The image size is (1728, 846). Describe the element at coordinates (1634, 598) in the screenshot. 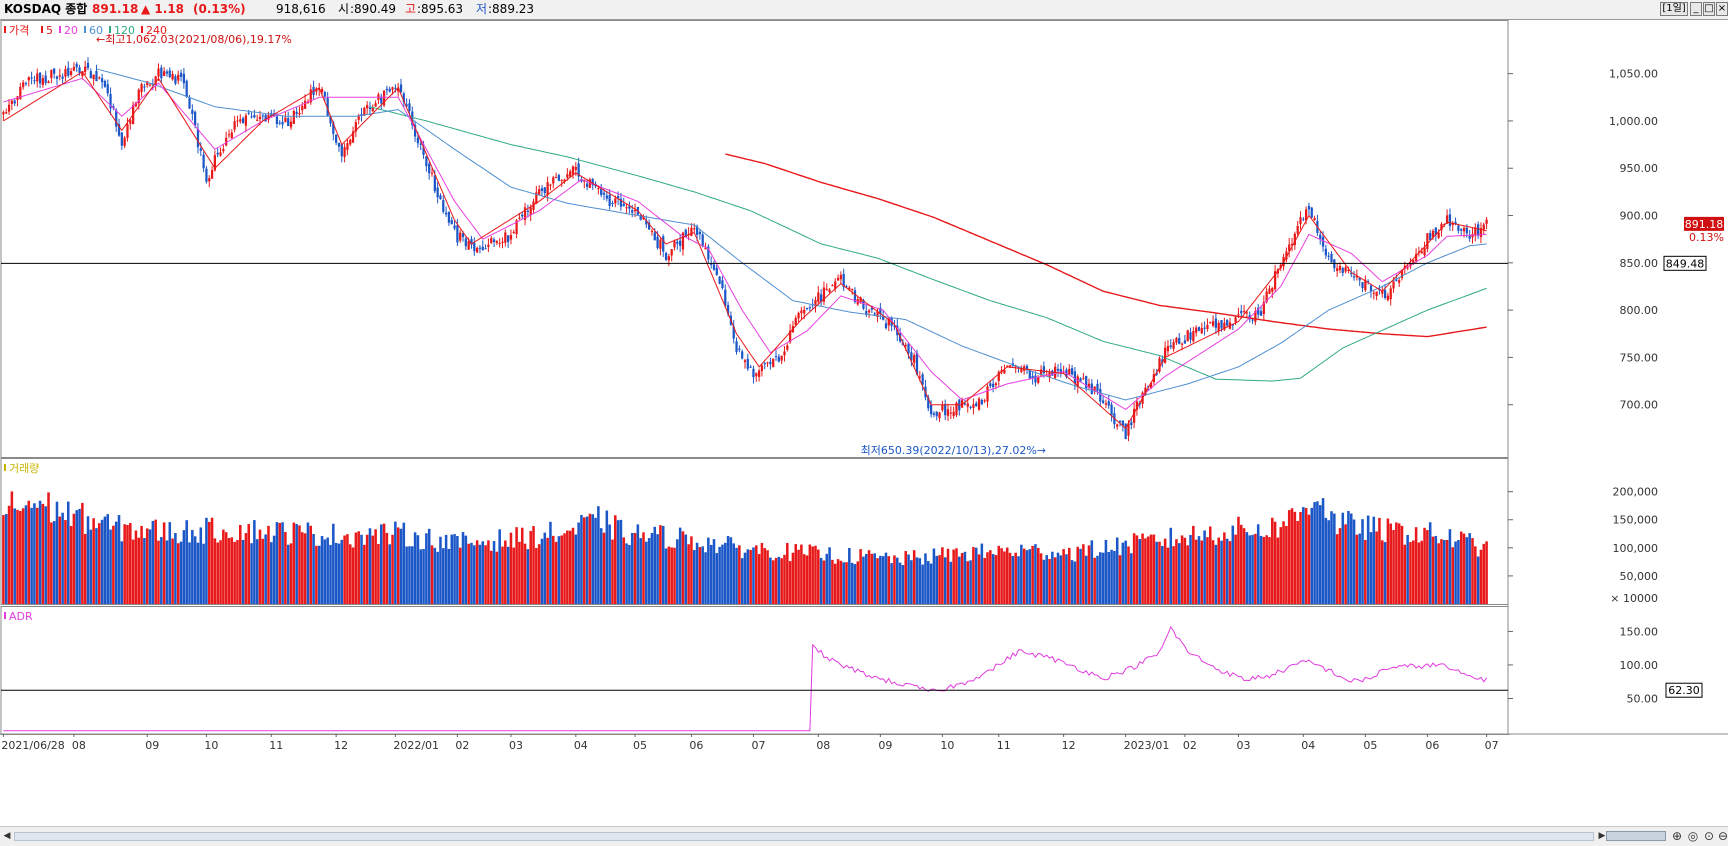

I see `volume-unit-label: × 10000` at that location.